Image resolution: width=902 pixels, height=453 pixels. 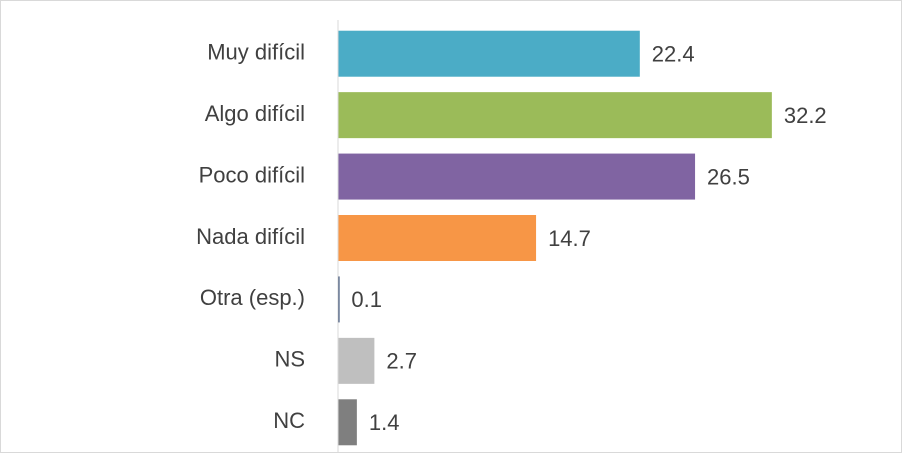 What do you see at coordinates (250, 236) in the screenshot?
I see `y-tick-label: Nada difícil` at bounding box center [250, 236].